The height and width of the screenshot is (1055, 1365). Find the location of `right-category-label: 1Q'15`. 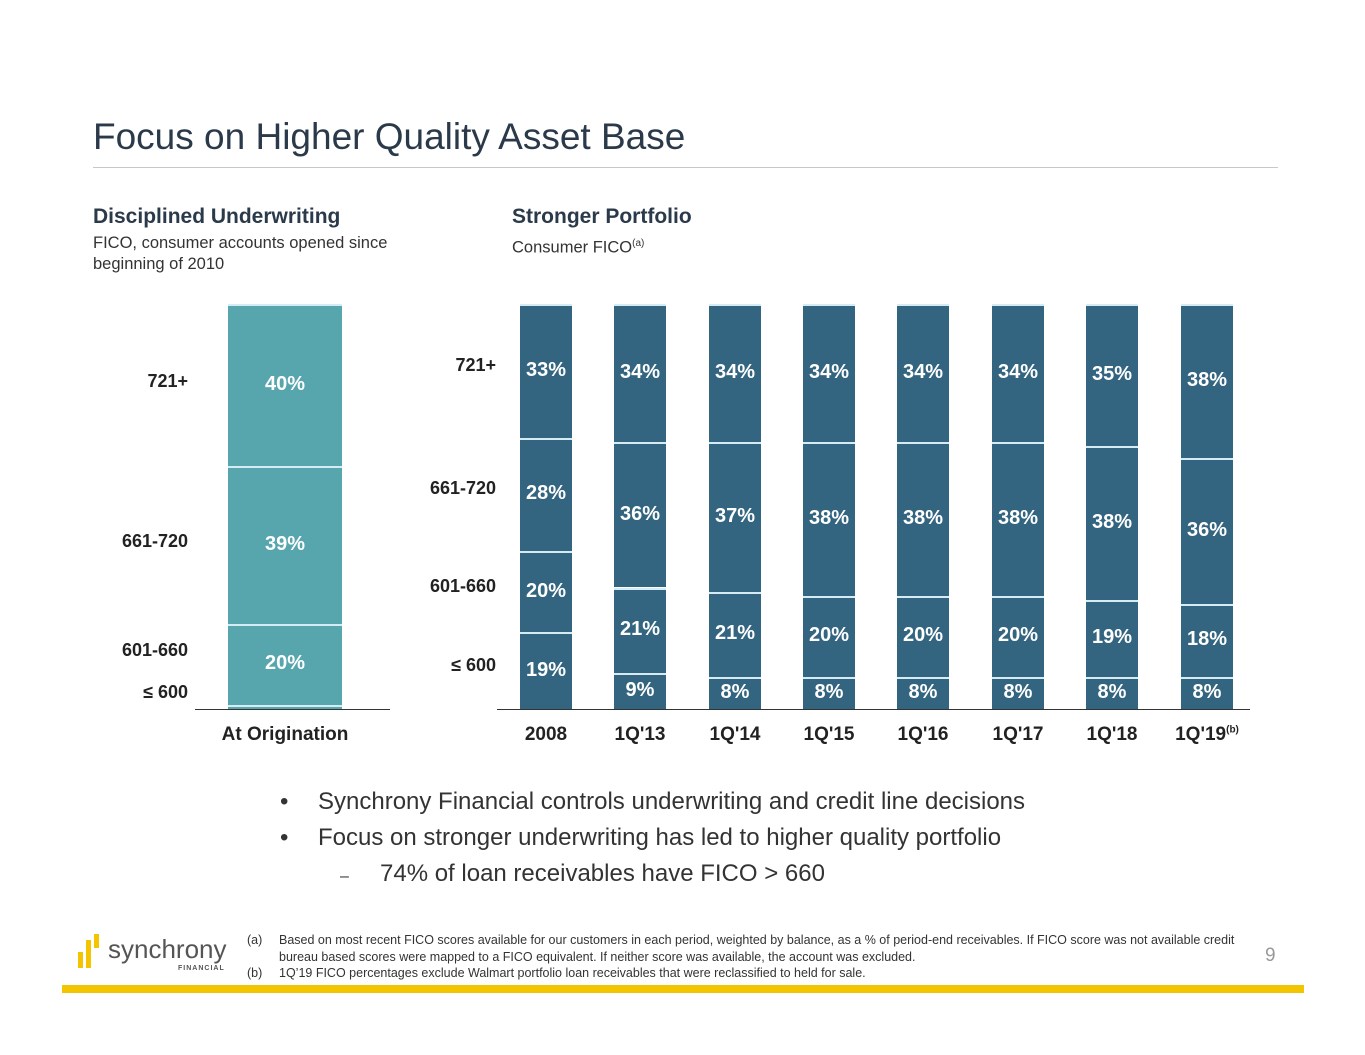

right-category-label: 1Q'15 is located at coordinates (829, 734).